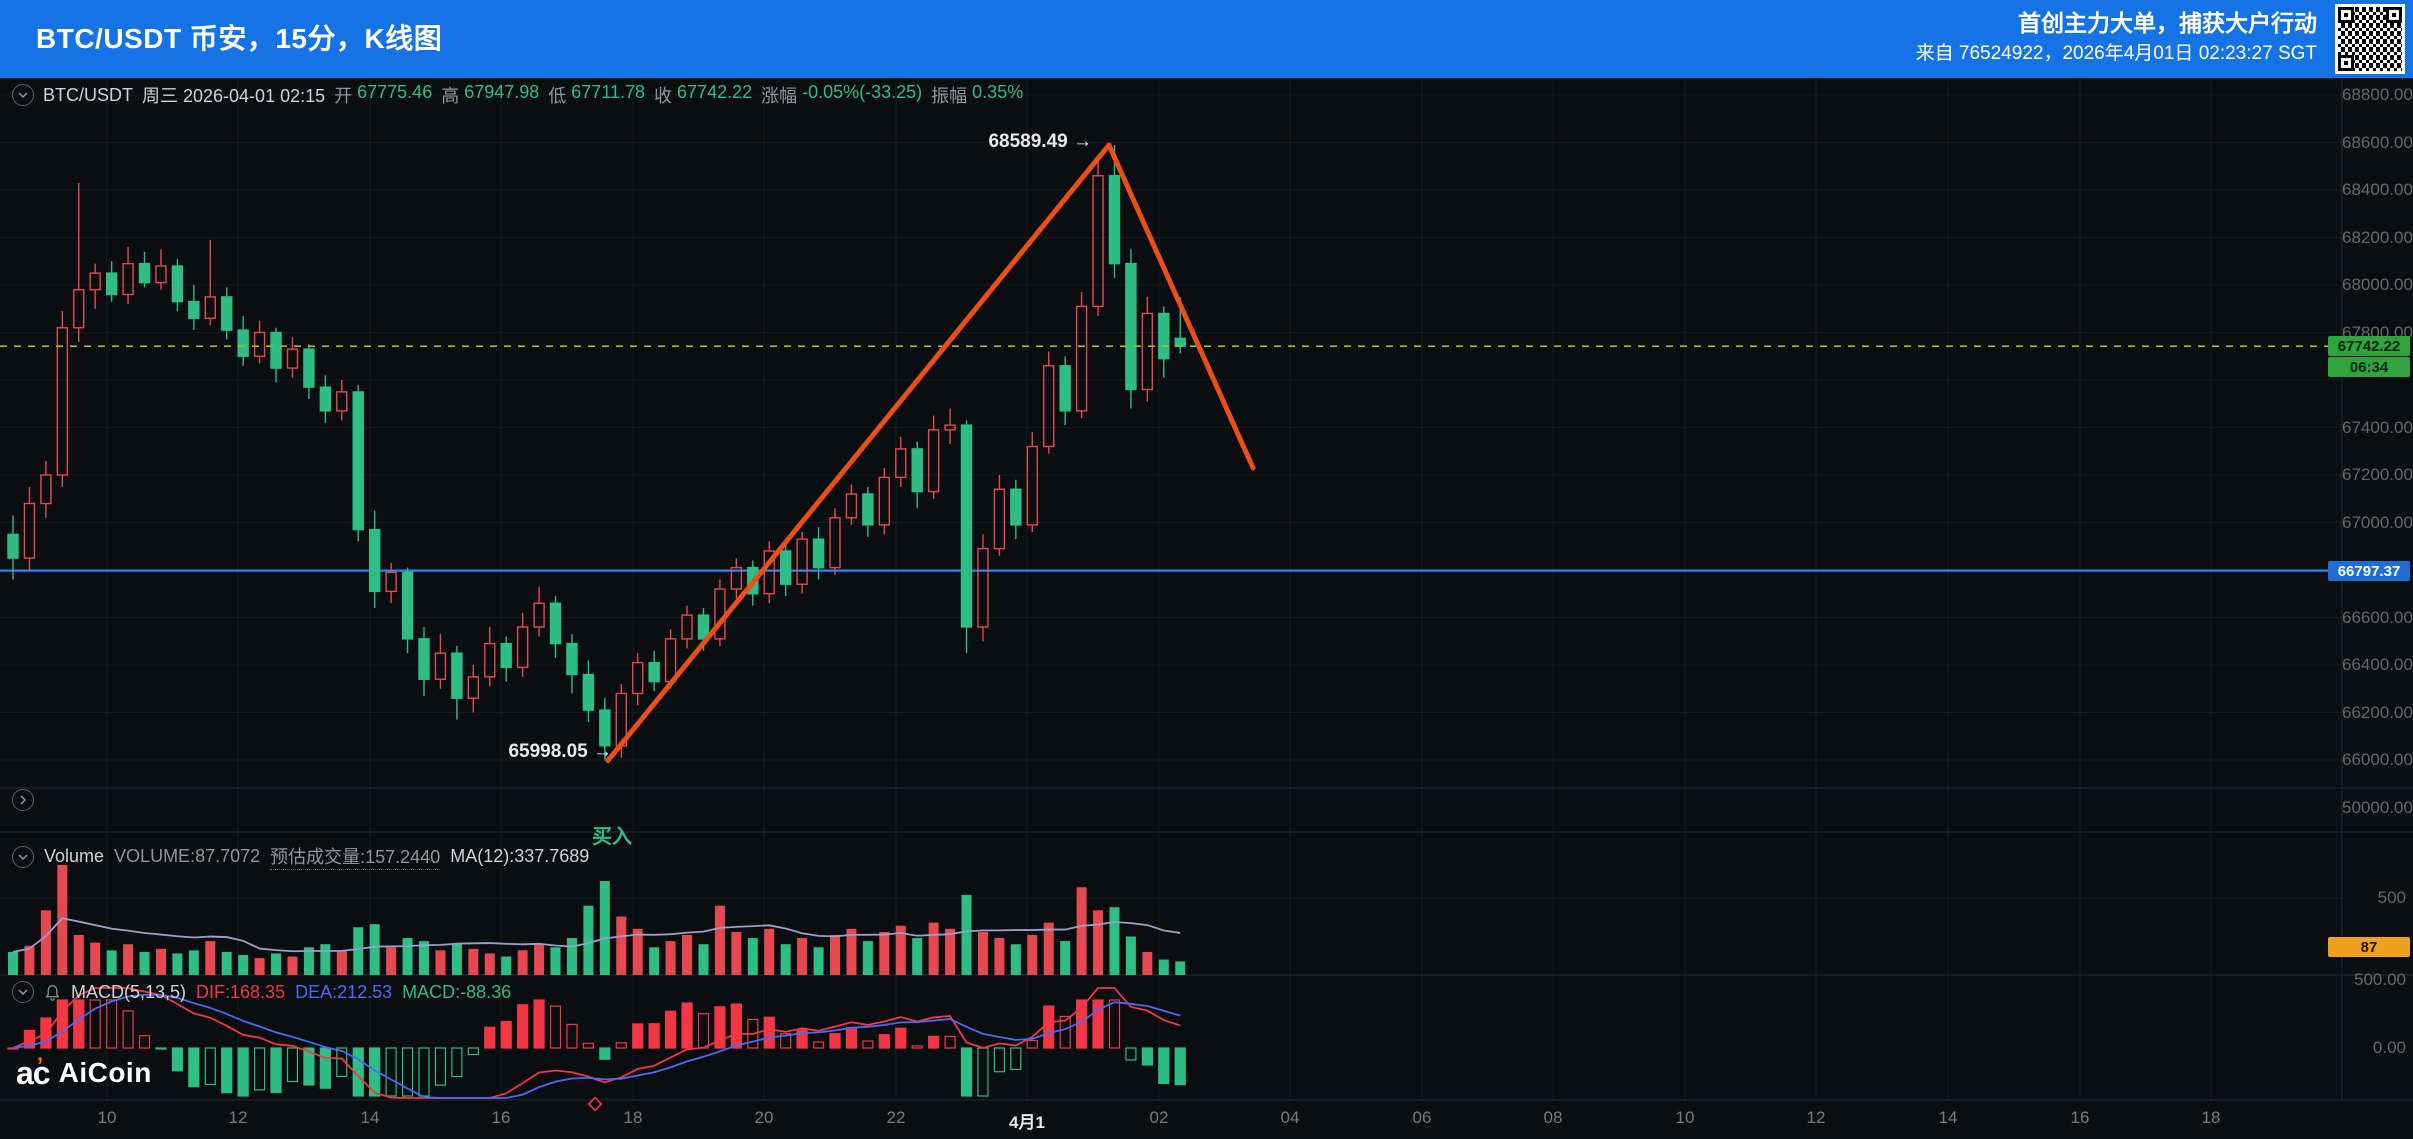 The image size is (2413, 1139). Describe the element at coordinates (2377, 237) in the screenshot. I see `price-axis-label: 68200.00` at that location.